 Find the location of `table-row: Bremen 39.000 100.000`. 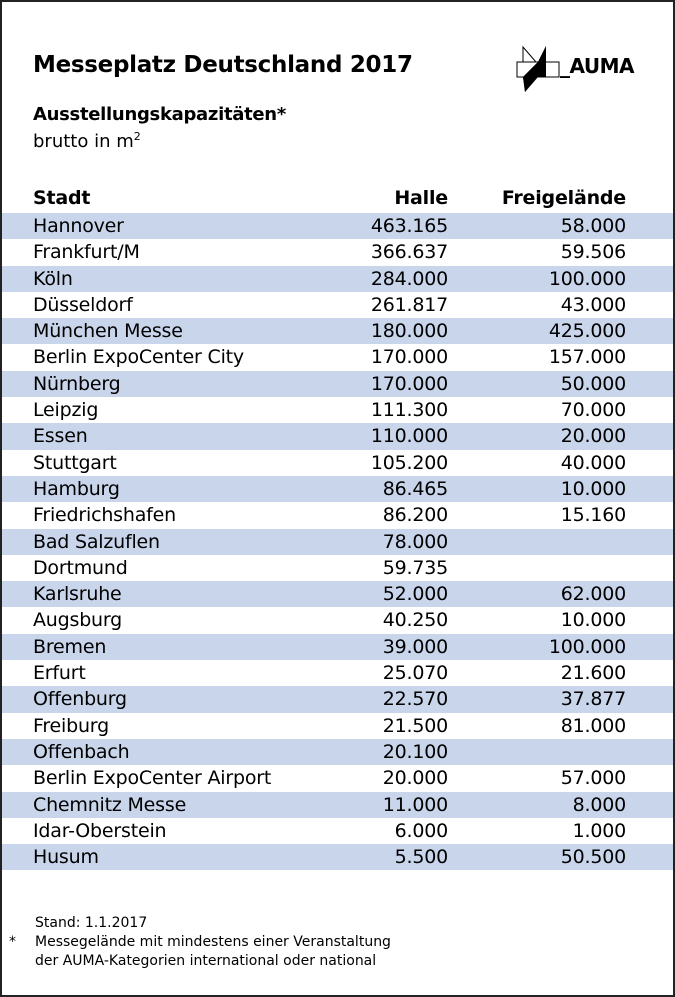

table-row: Bremen 39.000 100.000 is located at coordinates (337, 647).